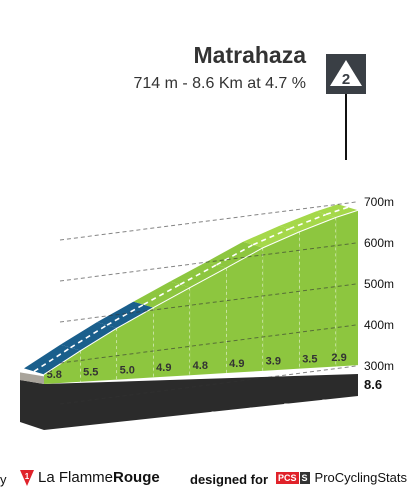 The image size is (420, 496). I want to click on end-distance-label: 8.6, so click(373, 384).